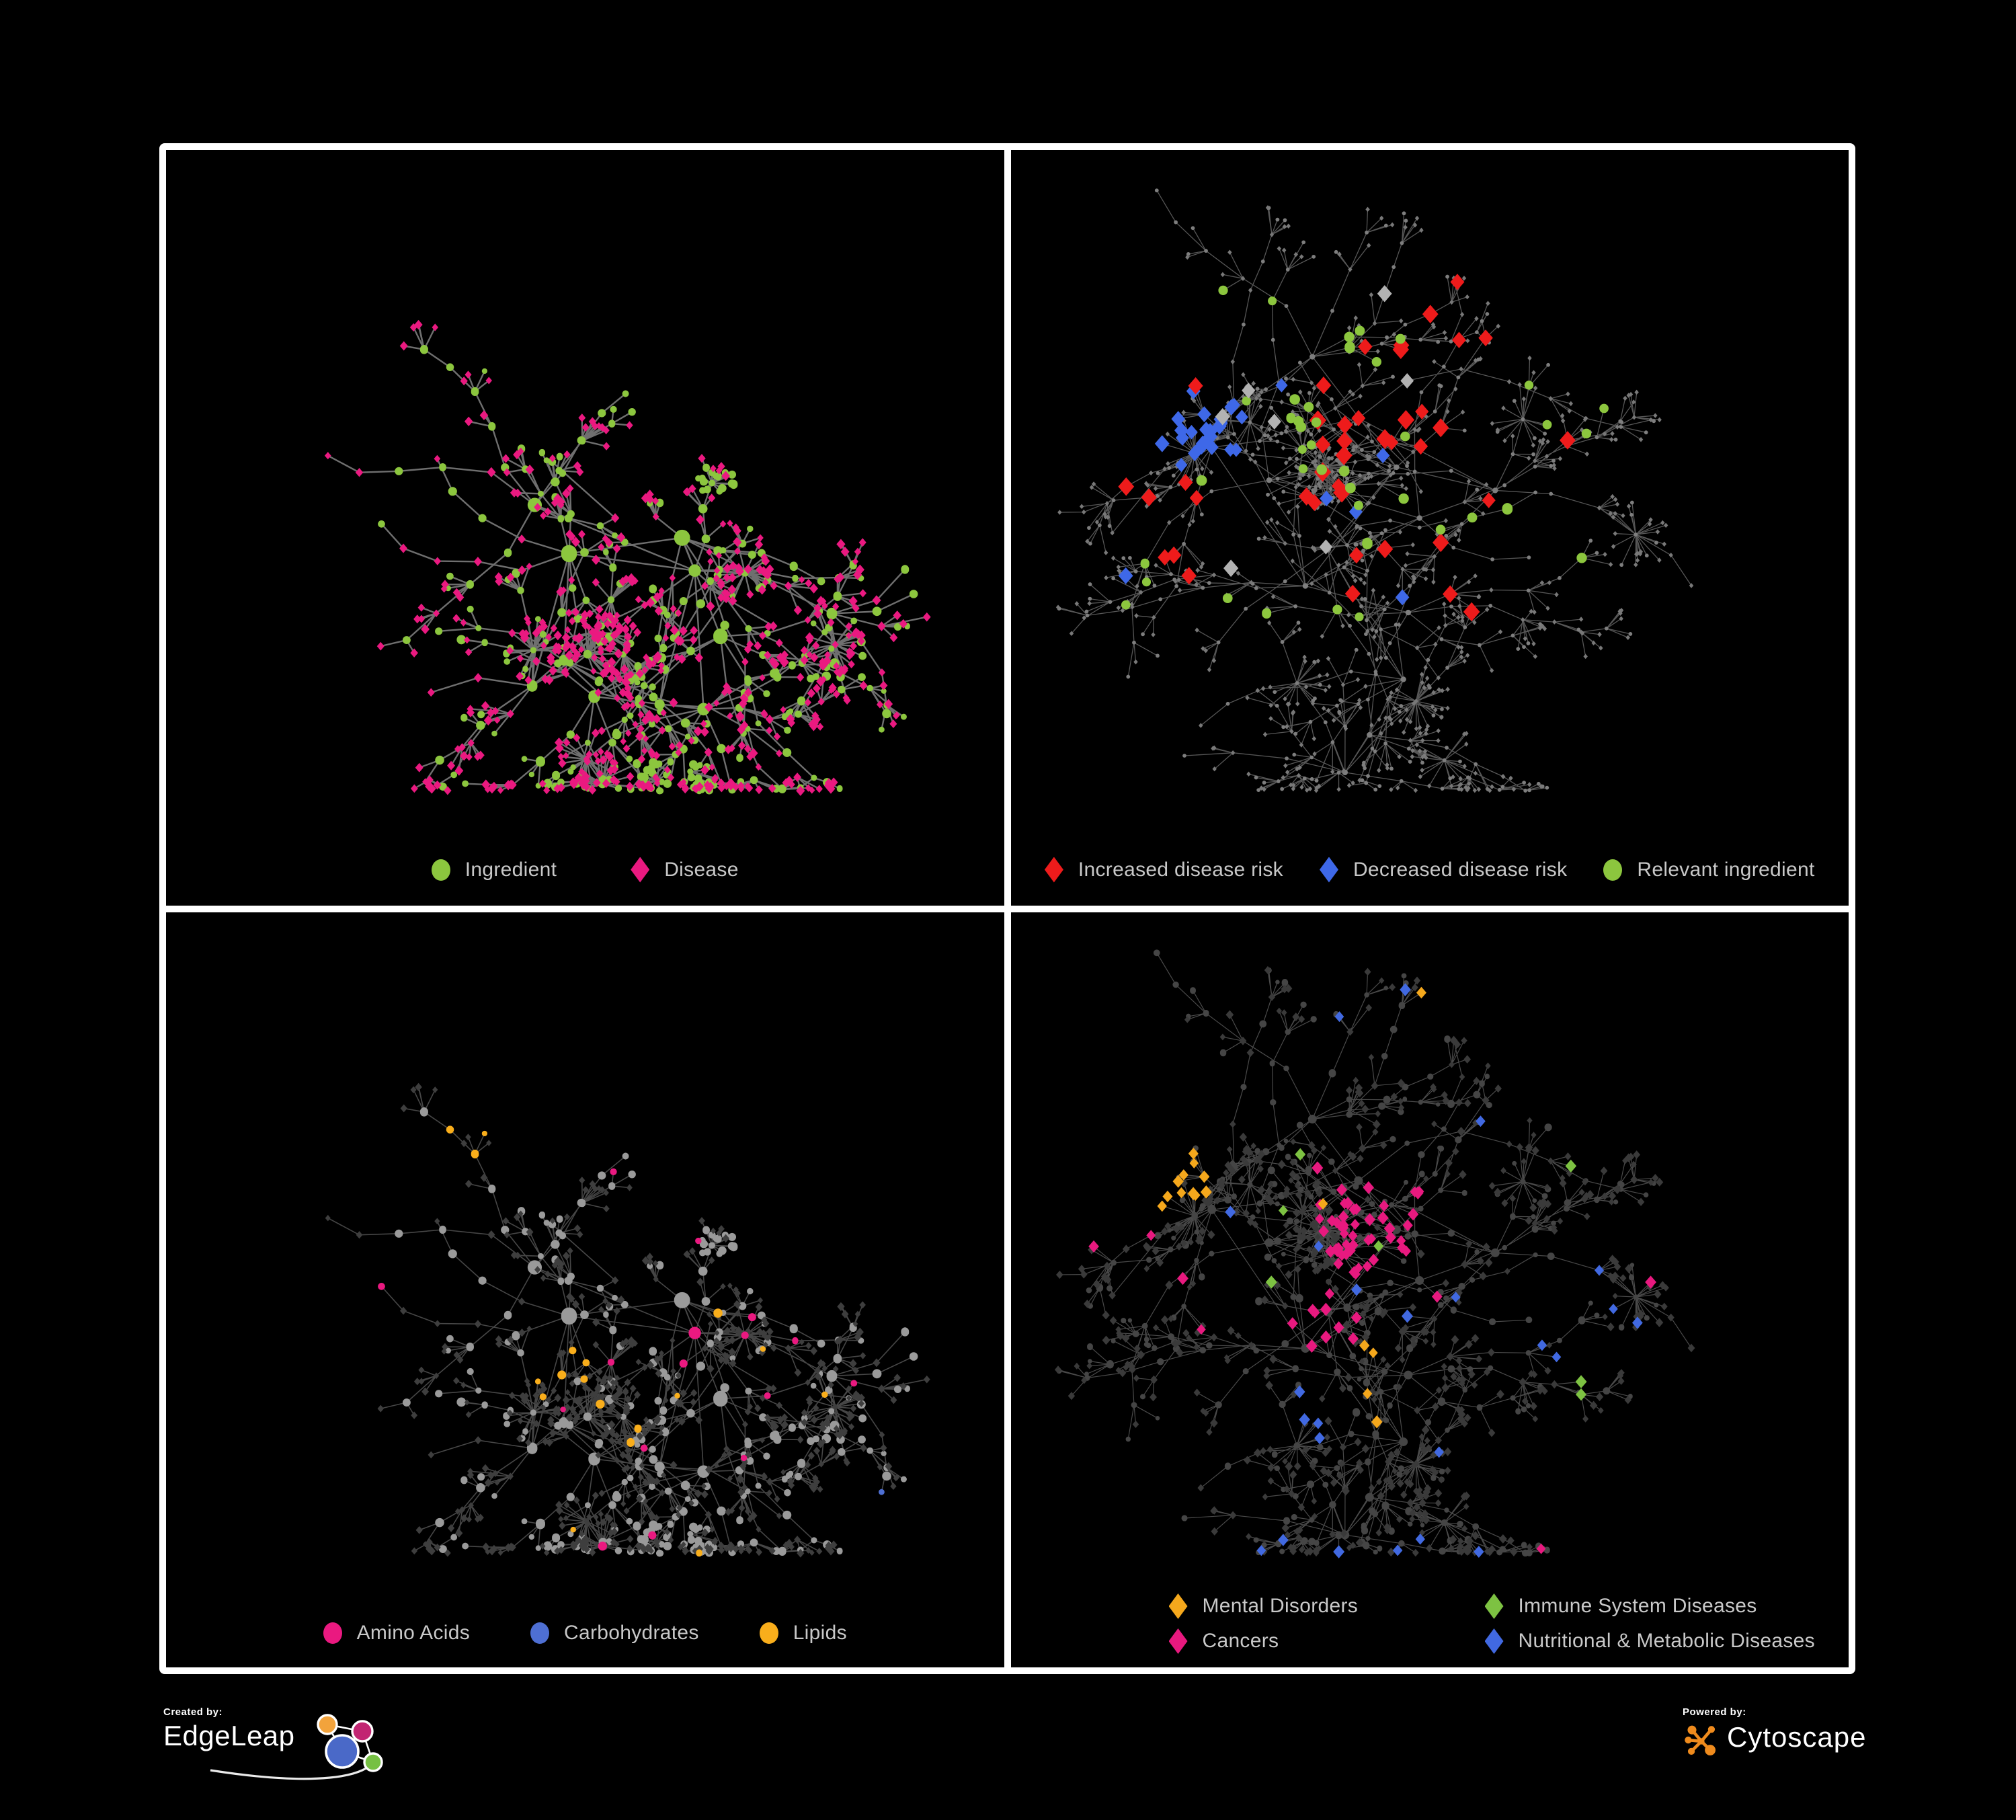  Describe the element at coordinates (193, 1712) in the screenshot. I see `created-by-label: Created by:` at that location.